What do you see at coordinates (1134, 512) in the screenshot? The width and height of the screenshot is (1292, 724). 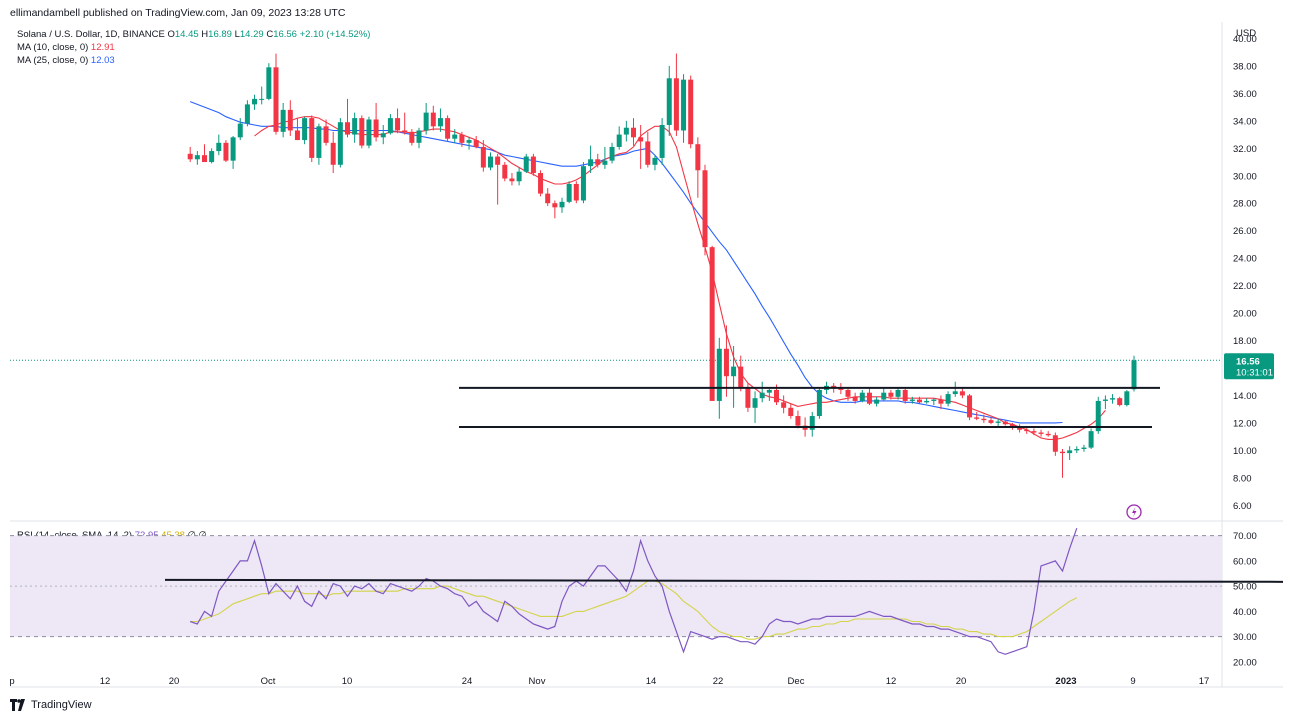 I see `lightning-icon` at bounding box center [1134, 512].